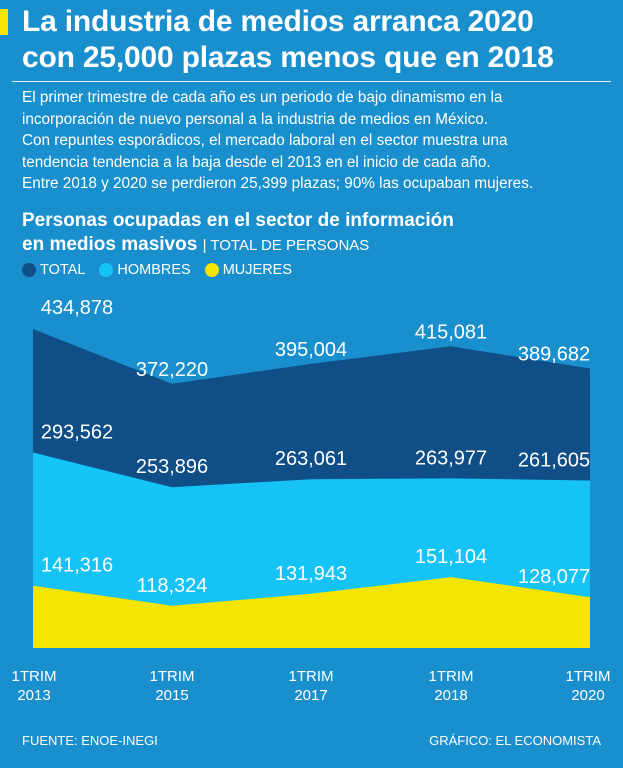  Describe the element at coordinates (171, 695) in the screenshot. I see `x-tick-label-1-1: 2015` at that location.